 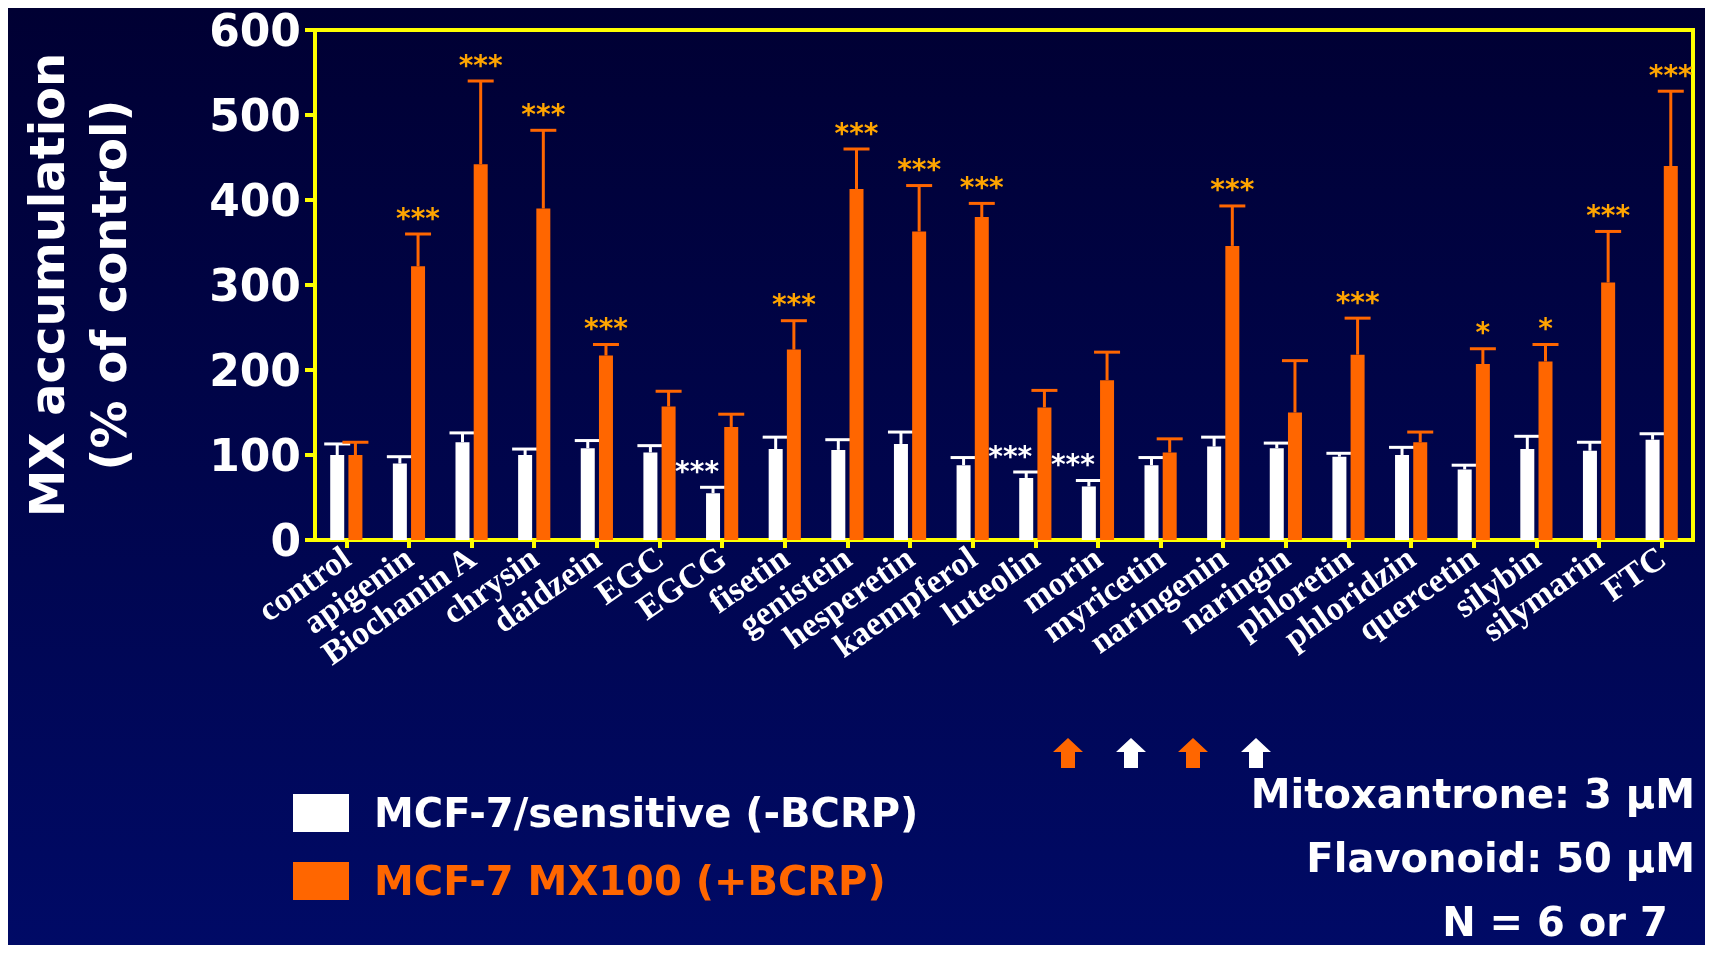 I want to click on y-tick-label: 300, so click(x=255, y=285).